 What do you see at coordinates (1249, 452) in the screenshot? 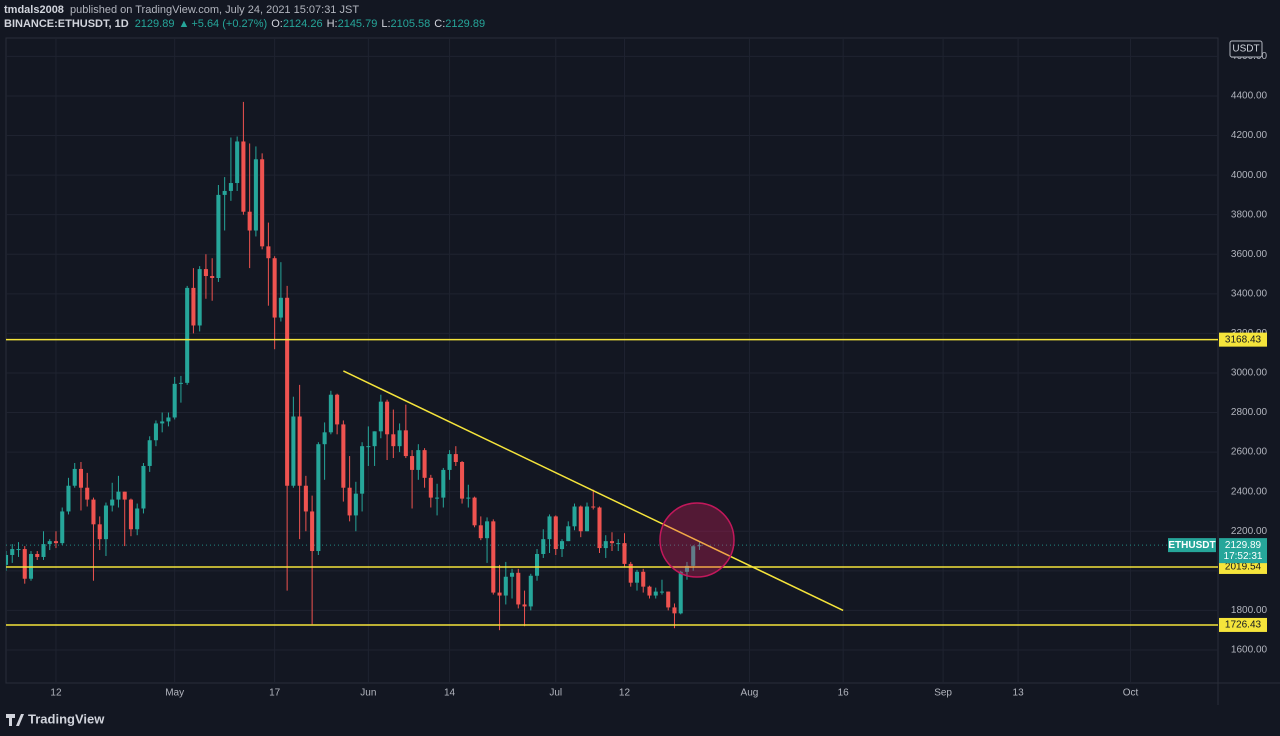
I see `y-tick-label: 2600.00` at bounding box center [1249, 452].